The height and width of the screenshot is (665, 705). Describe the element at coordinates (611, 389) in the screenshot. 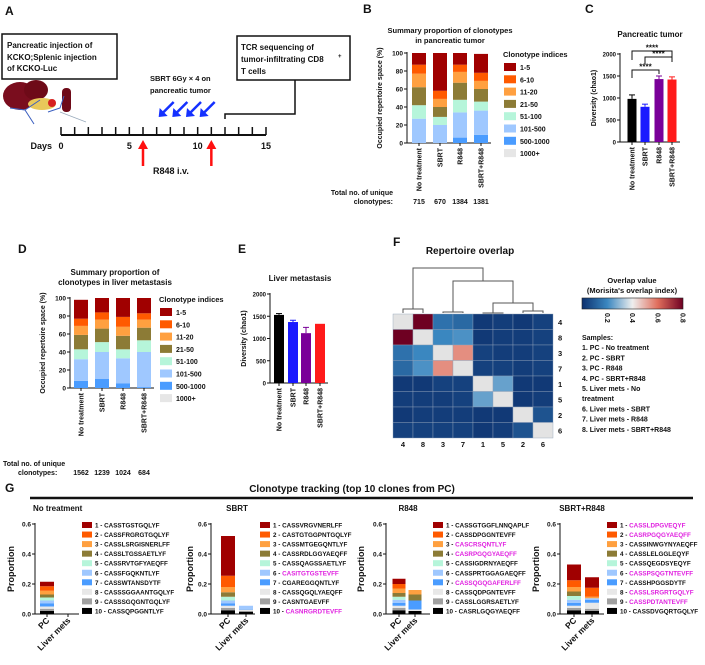

I see `sample-legend-line: 5. Liver mets - No` at that location.